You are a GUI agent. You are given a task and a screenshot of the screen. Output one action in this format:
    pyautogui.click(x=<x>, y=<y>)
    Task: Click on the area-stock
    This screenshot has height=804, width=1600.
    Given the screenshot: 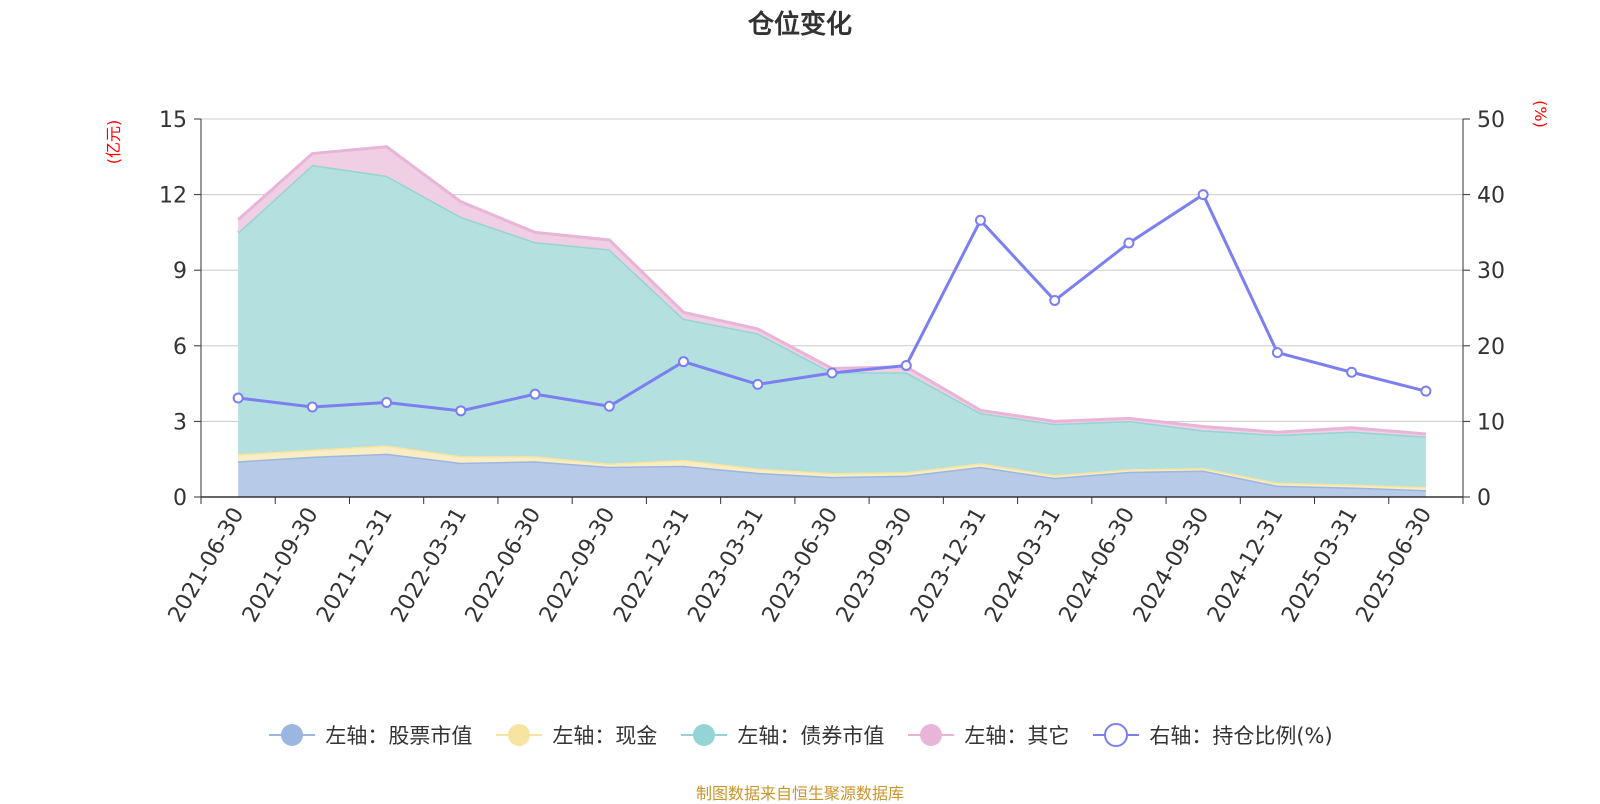 What is the action you would take?
    pyautogui.click(x=832, y=475)
    